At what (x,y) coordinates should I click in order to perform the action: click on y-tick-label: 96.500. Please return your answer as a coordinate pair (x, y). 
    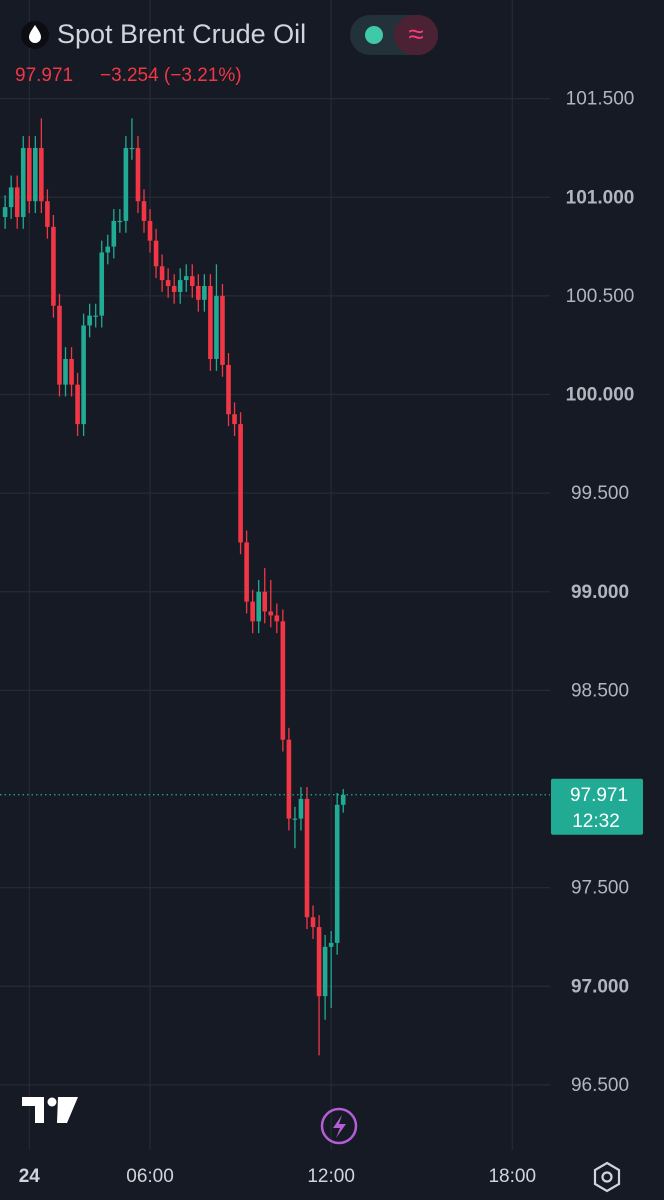
    Looking at the image, I should click on (600, 1085).